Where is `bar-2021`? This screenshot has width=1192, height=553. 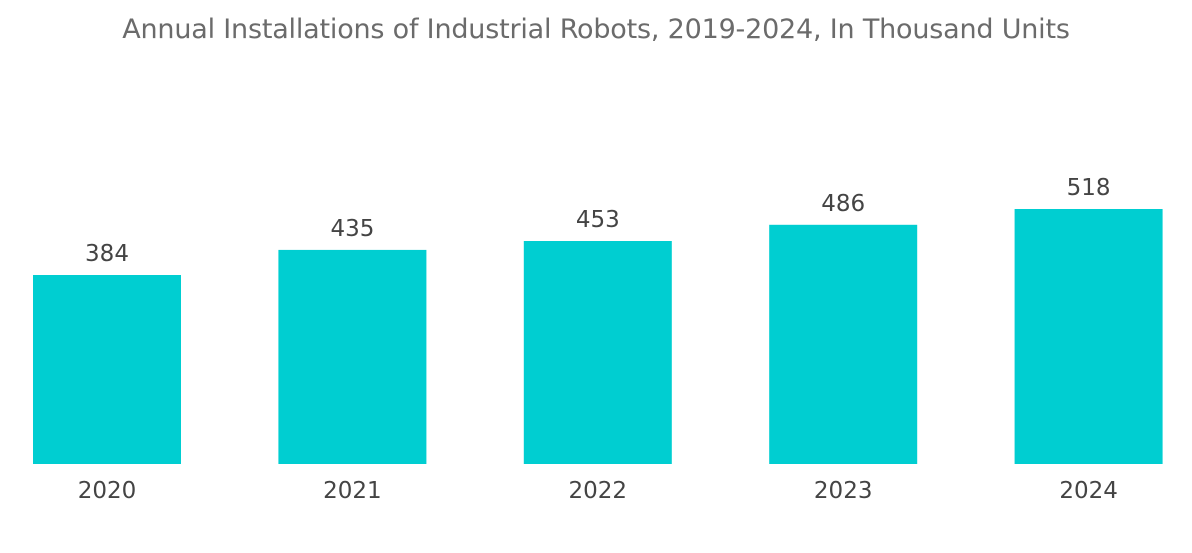
bar-2021 is located at coordinates (352, 356).